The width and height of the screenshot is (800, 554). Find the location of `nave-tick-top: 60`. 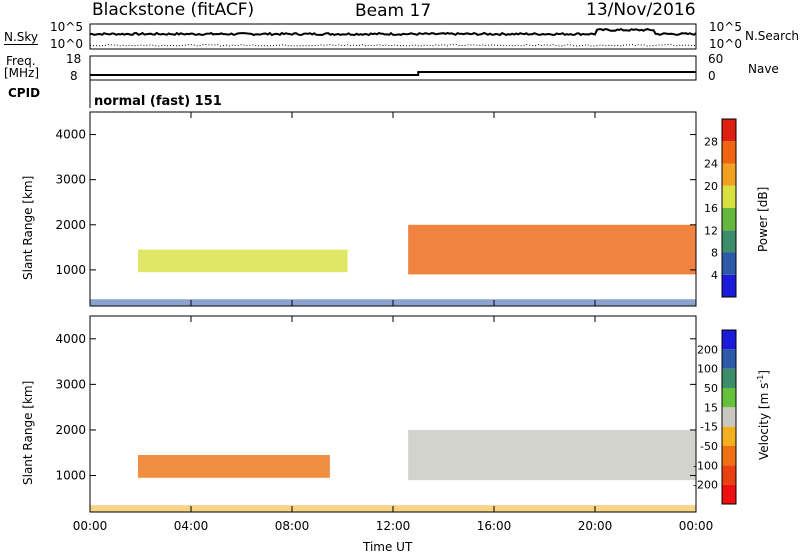

nave-tick-top: 60 is located at coordinates (716, 59).